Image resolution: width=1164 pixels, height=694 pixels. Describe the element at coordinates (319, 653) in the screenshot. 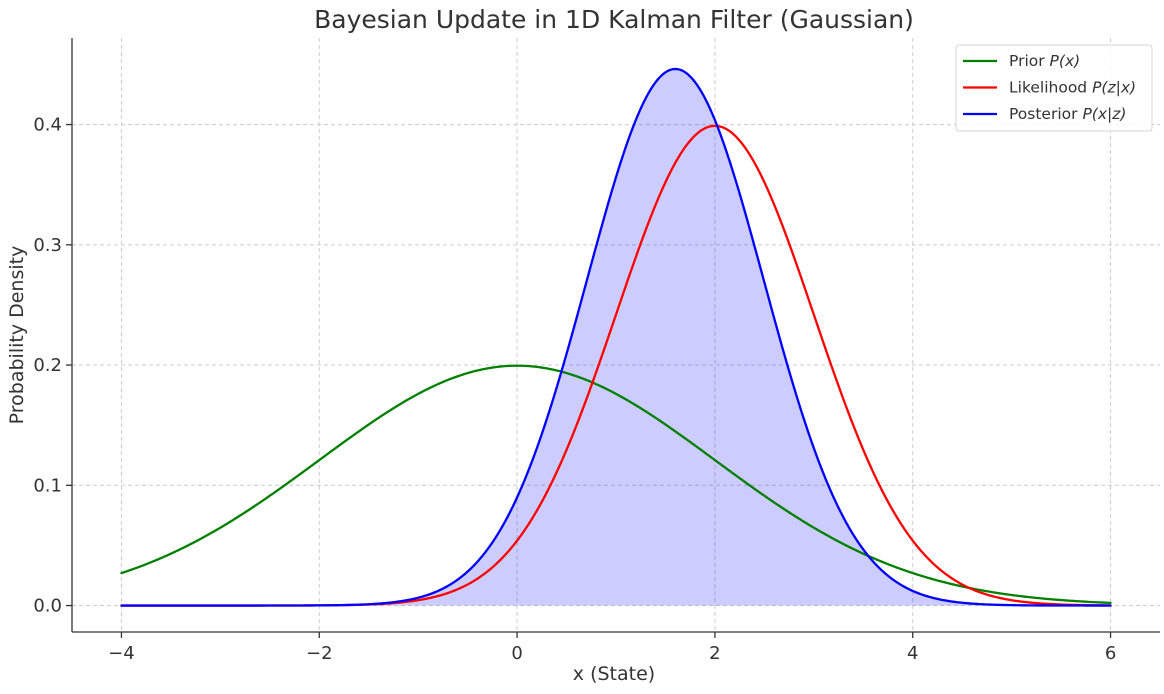

I see `x-tick-label: −2` at that location.